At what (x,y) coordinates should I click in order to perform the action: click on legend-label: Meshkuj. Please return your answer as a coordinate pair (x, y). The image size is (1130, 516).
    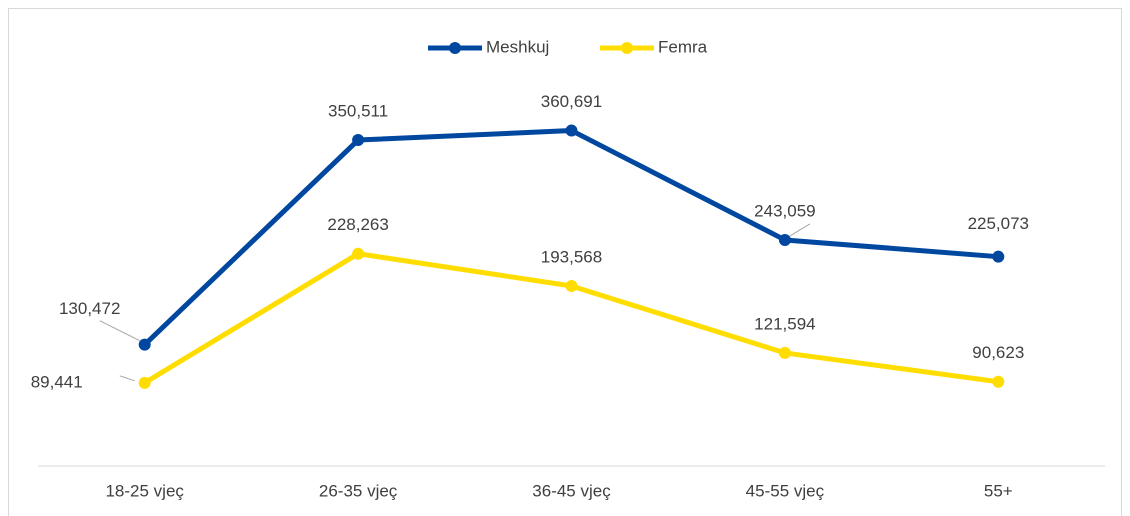
    Looking at the image, I should click on (517, 46).